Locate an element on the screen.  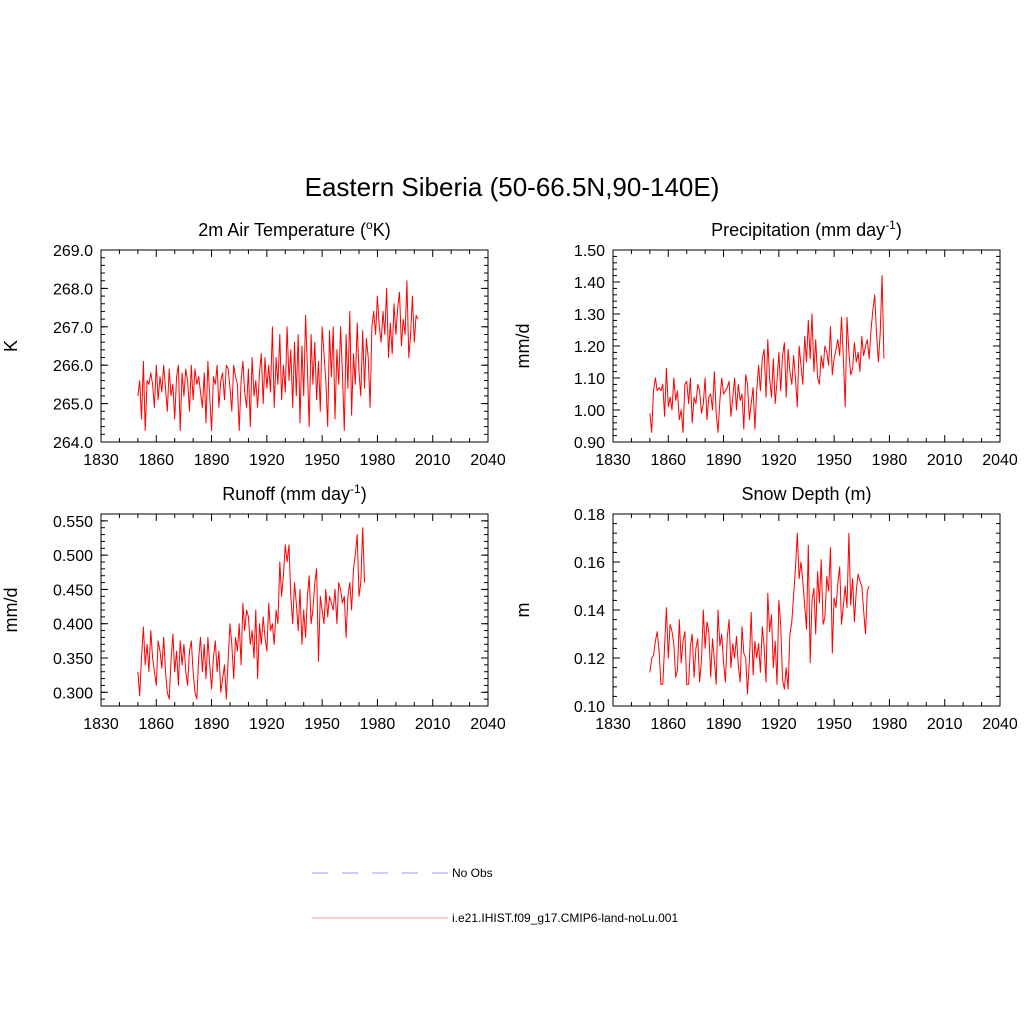
y-tick-label: 0.90 is located at coordinates (589, 443).